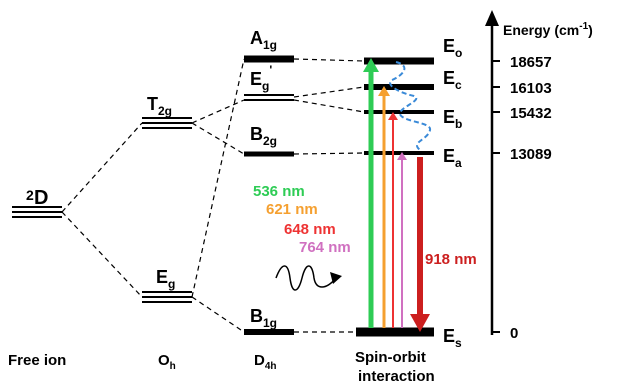 This screenshot has height=386, width=629. What do you see at coordinates (261, 78) in the screenshot?
I see `d4h-eg-label: Eg'` at bounding box center [261, 78].